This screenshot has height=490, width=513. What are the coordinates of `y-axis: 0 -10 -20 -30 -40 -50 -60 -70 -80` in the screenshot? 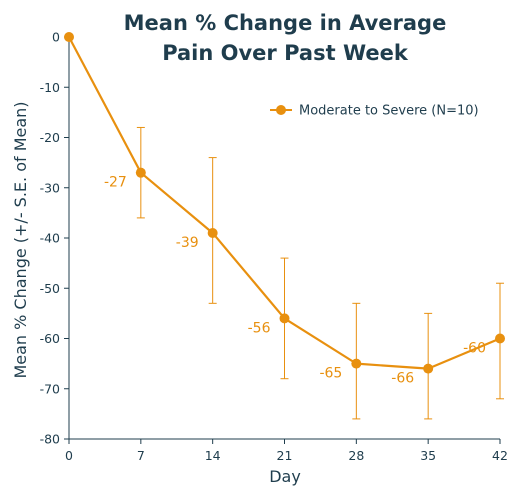 It's located at (55, 238).